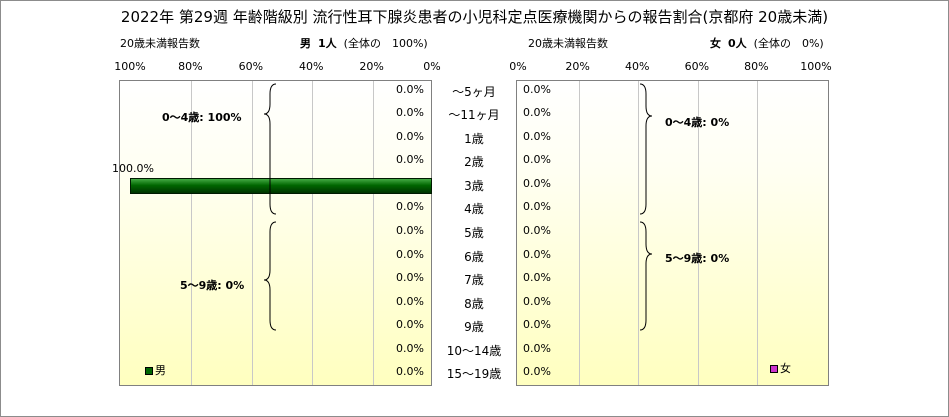 This screenshot has height=417, width=949. I want to click on age-label: 1歳, so click(474, 138).